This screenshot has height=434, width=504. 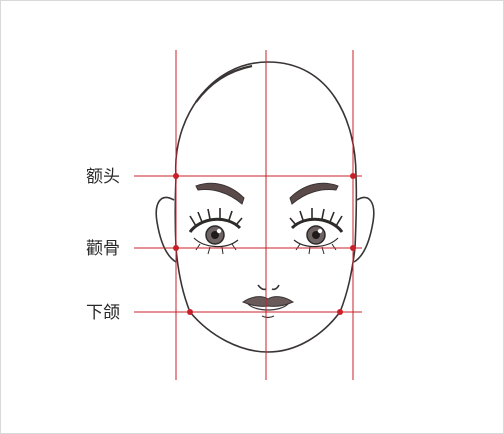 I want to click on dot-forehead-left, so click(x=176, y=176).